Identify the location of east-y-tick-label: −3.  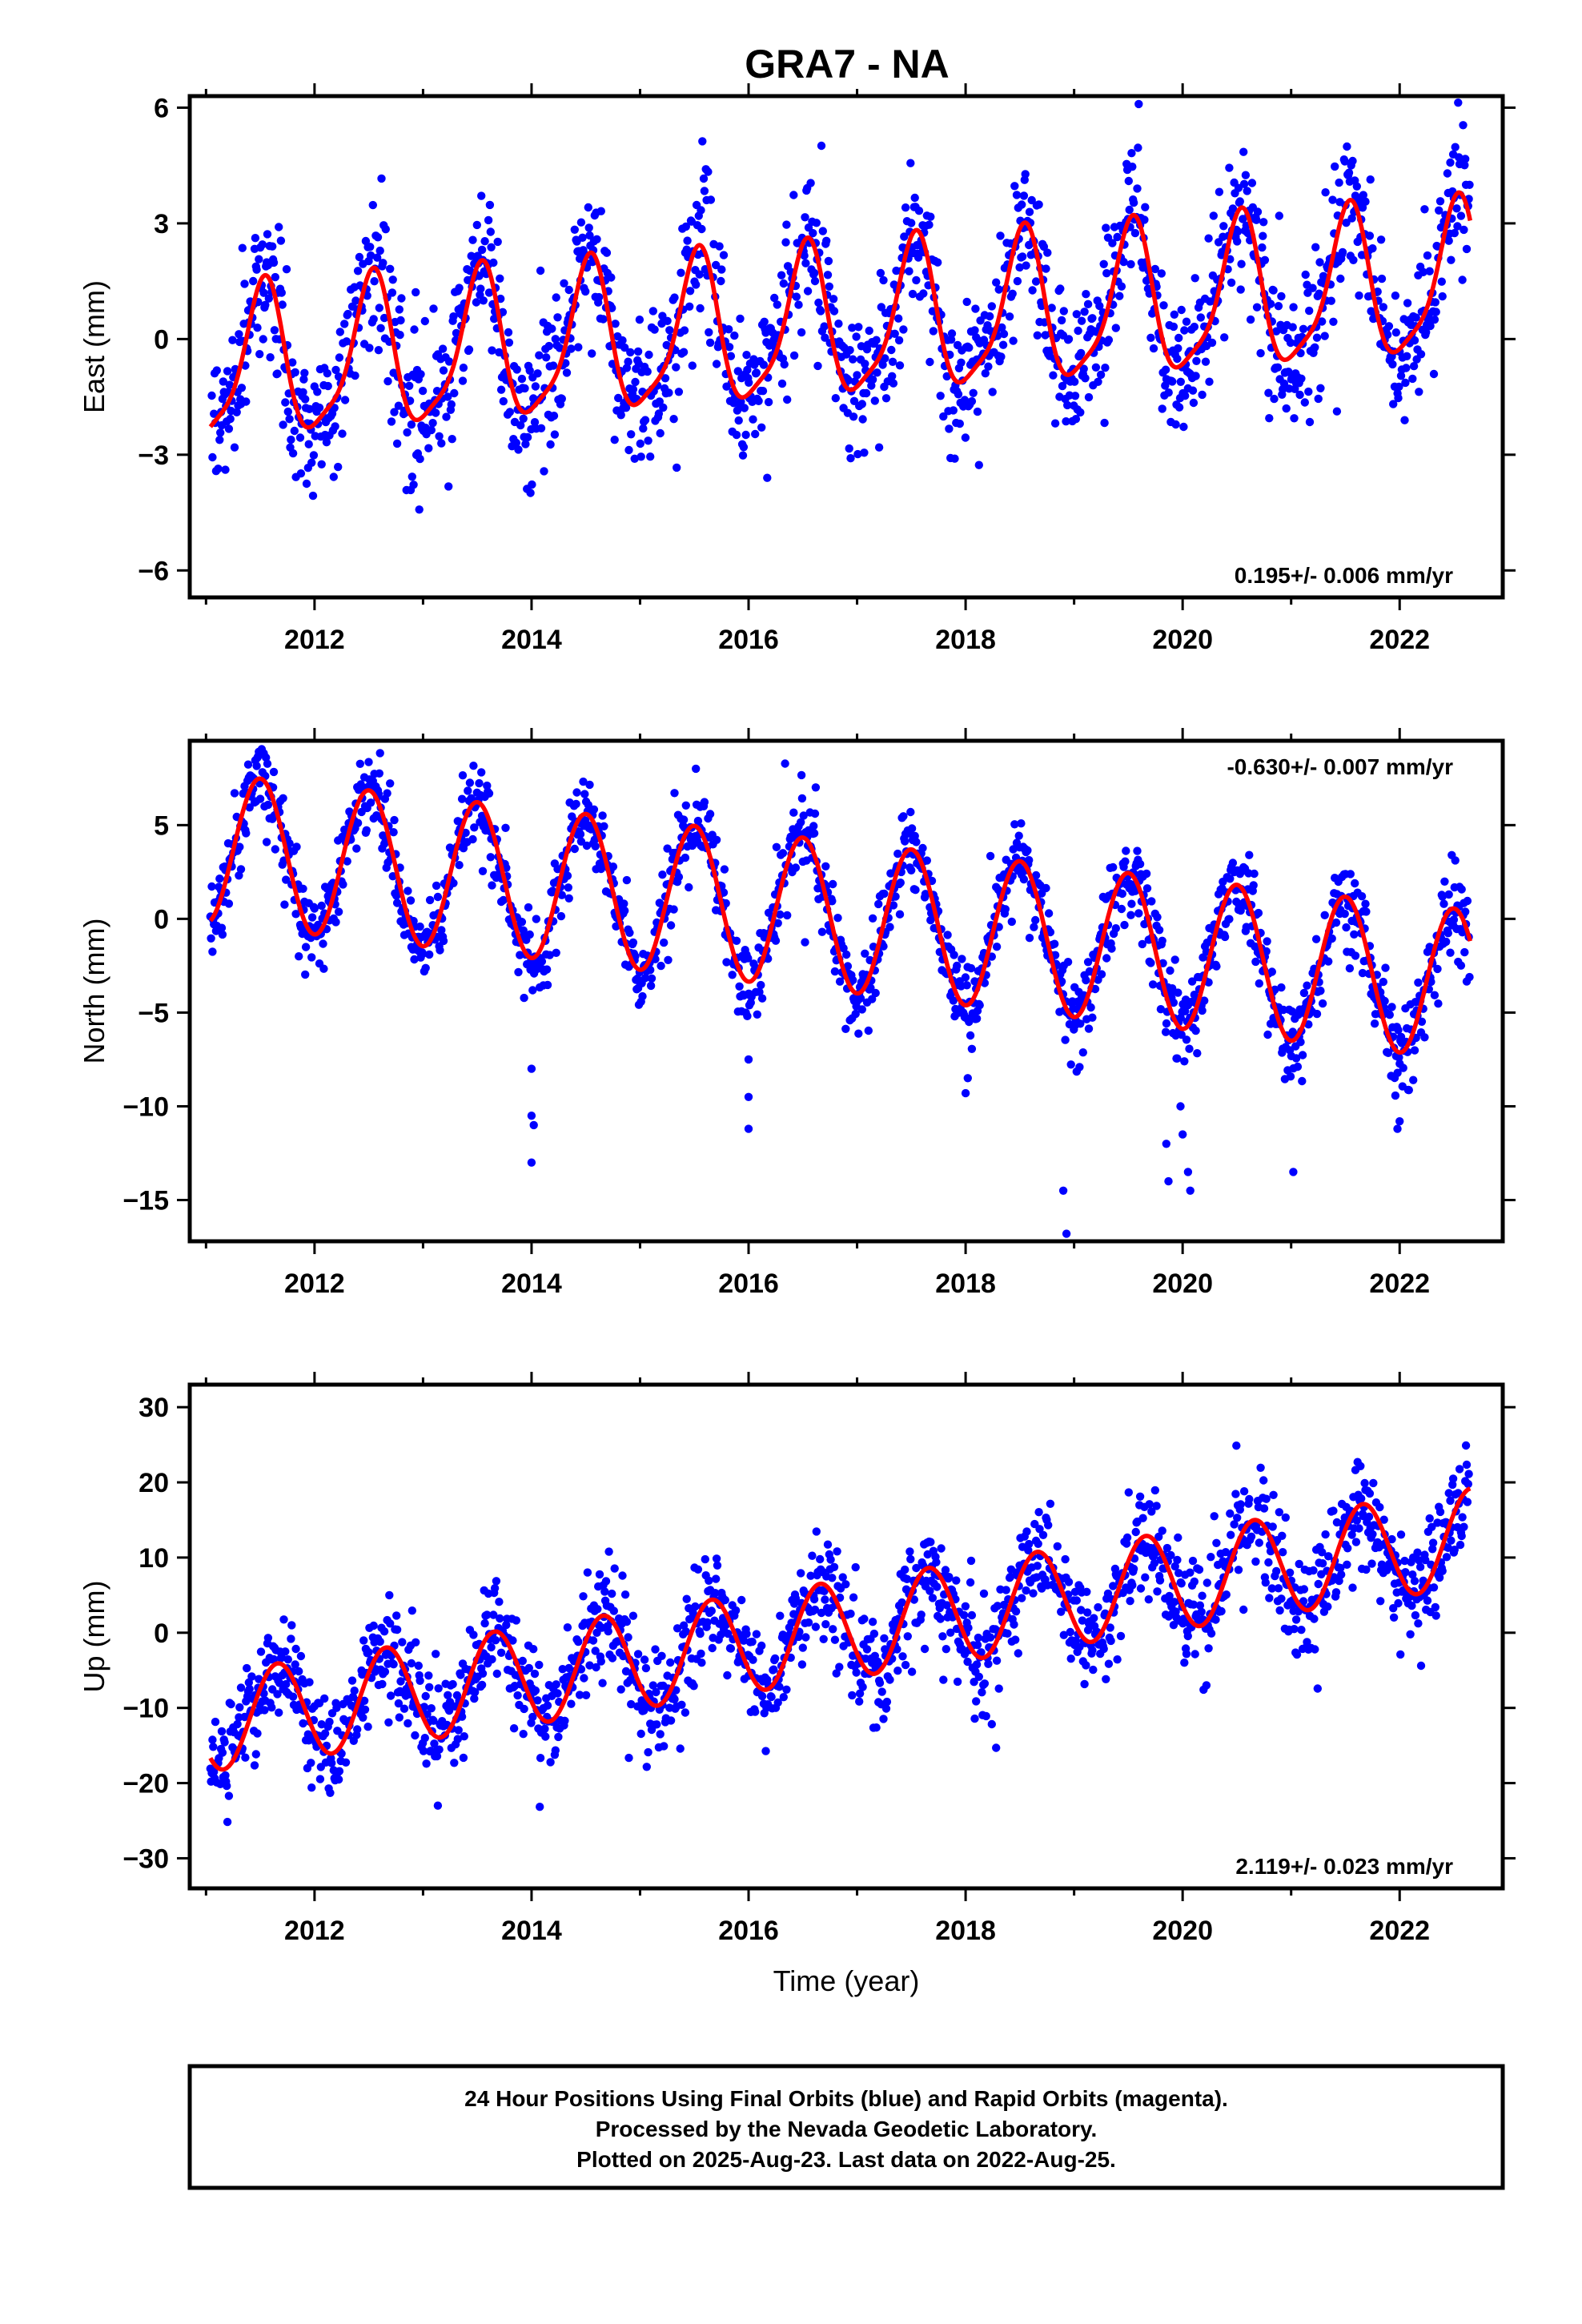
(154, 456).